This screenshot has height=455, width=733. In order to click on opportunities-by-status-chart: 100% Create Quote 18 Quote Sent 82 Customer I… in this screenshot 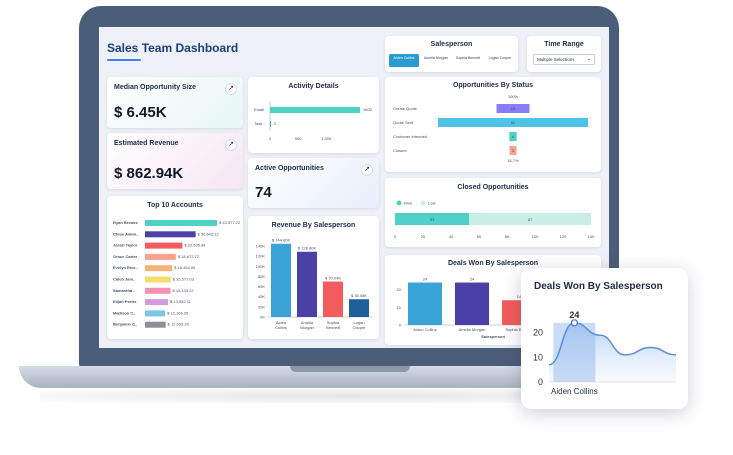, I will do `click(490, 128)`.